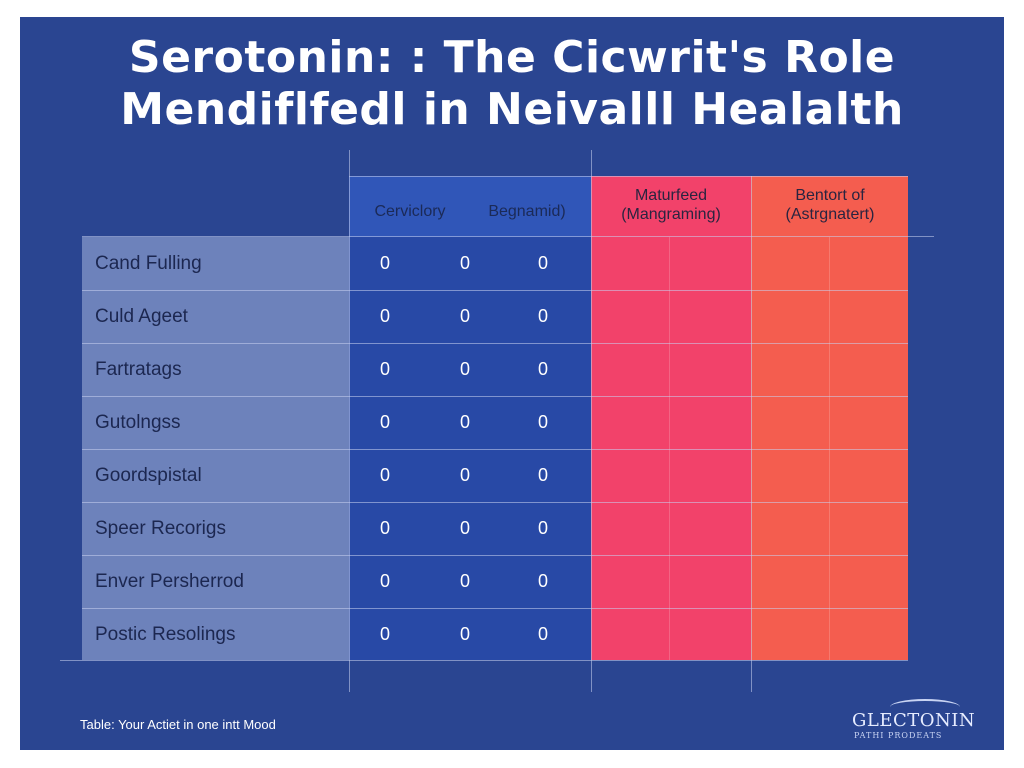 Image resolution: width=1024 pixels, height=768 pixels. I want to click on orange-column-block, so click(829, 418).